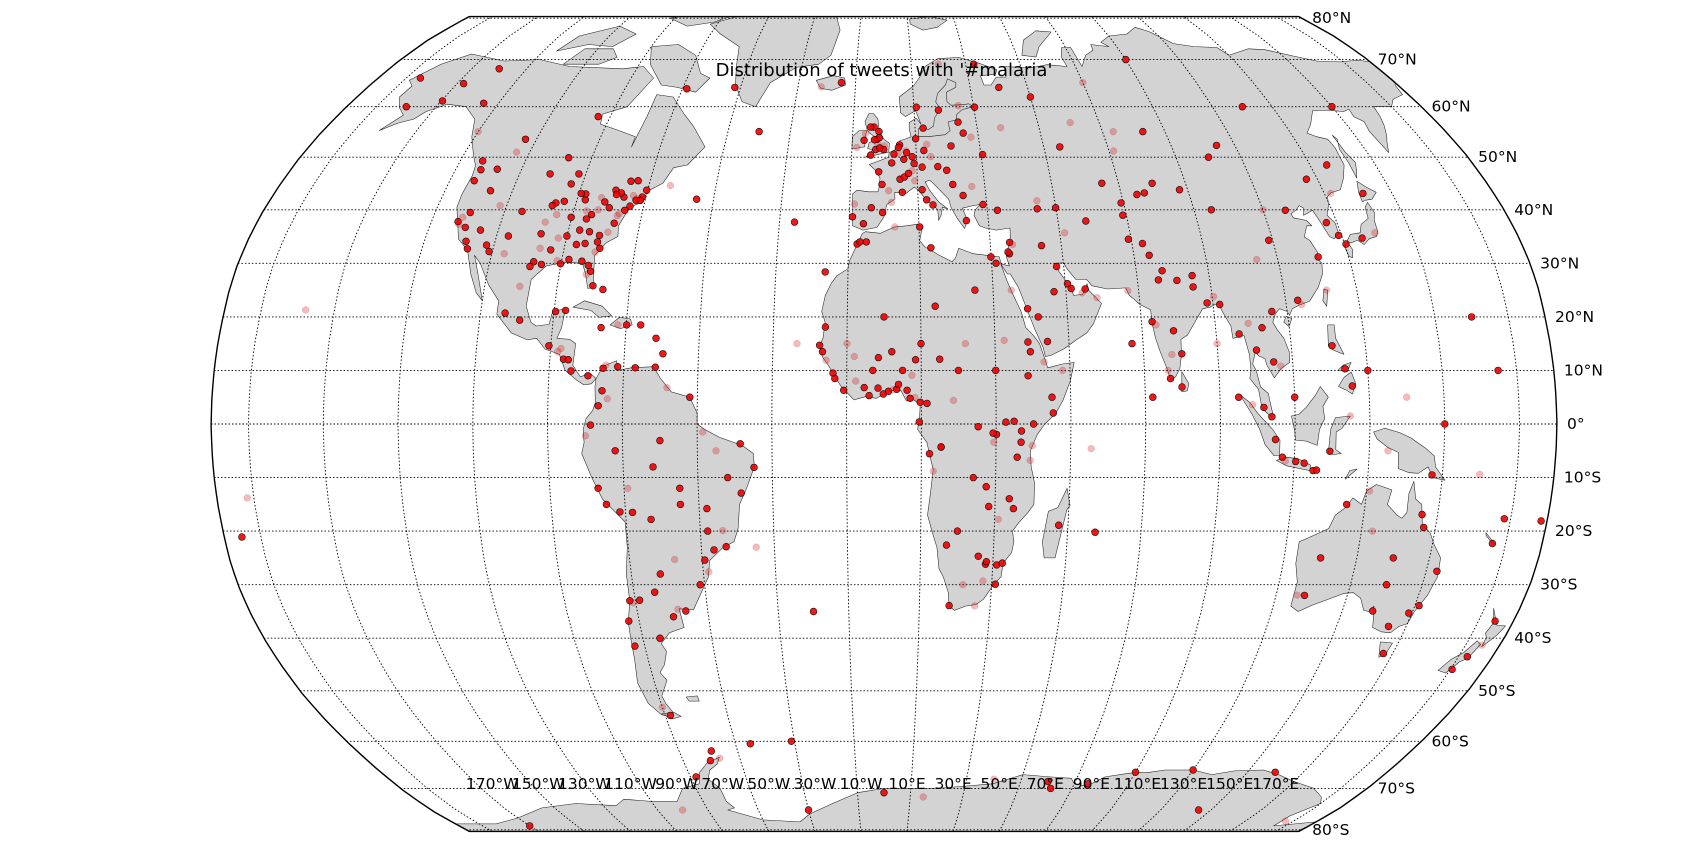 Image resolution: width=1707 pixels, height=845 pixels. What do you see at coordinates (590, 56) in the screenshot?
I see `land-victoria-island` at bounding box center [590, 56].